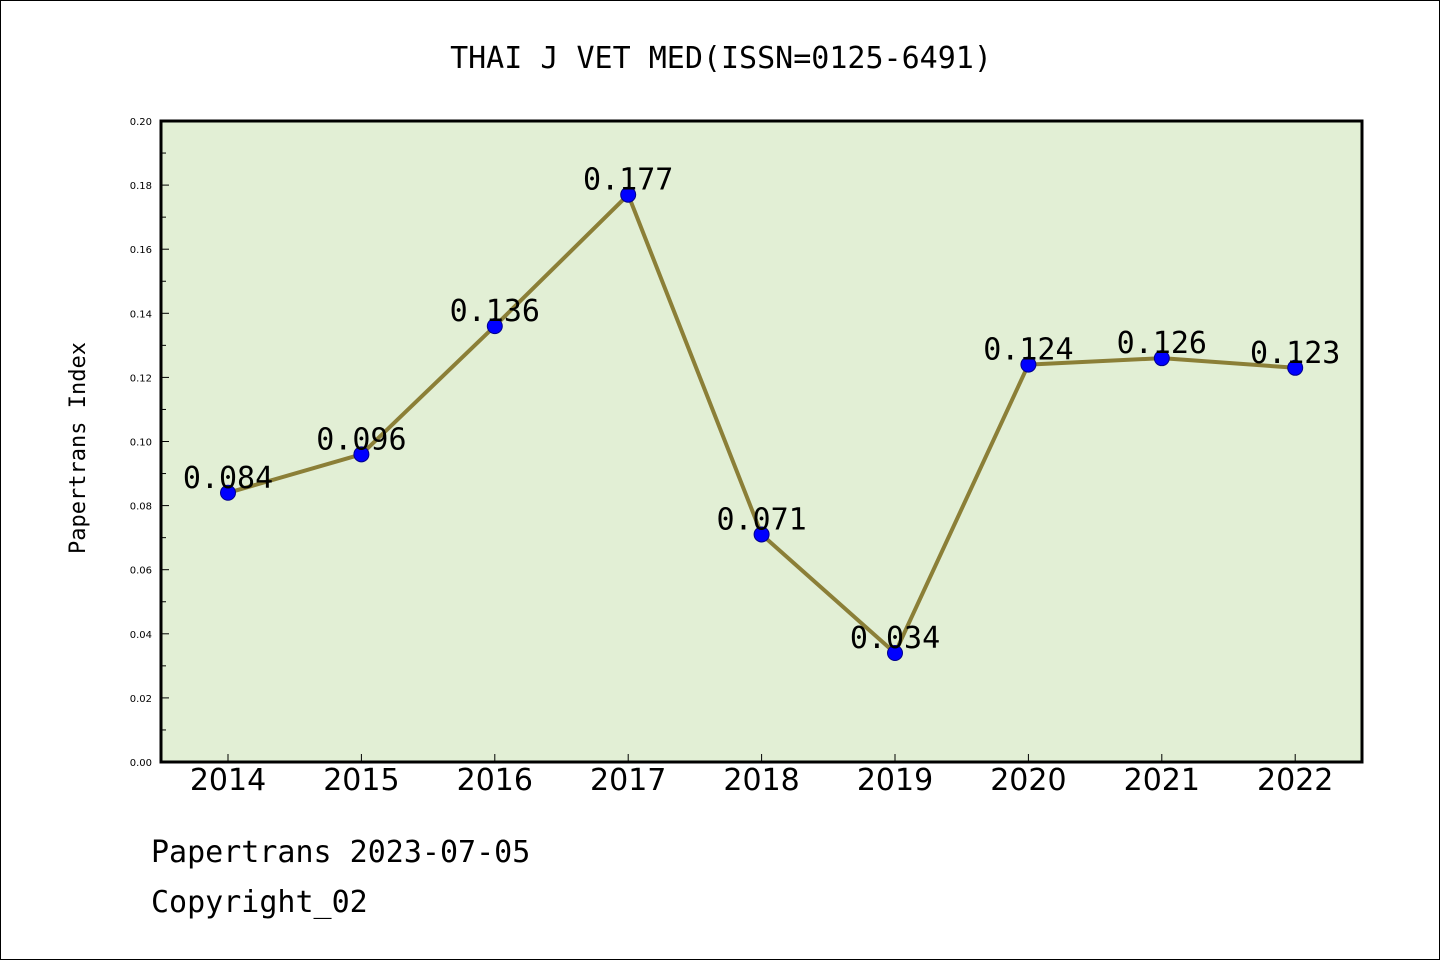 The width and height of the screenshot is (1440, 961). Describe the element at coordinates (895, 780) in the screenshot. I see `x-tick-label: 2019` at that location.